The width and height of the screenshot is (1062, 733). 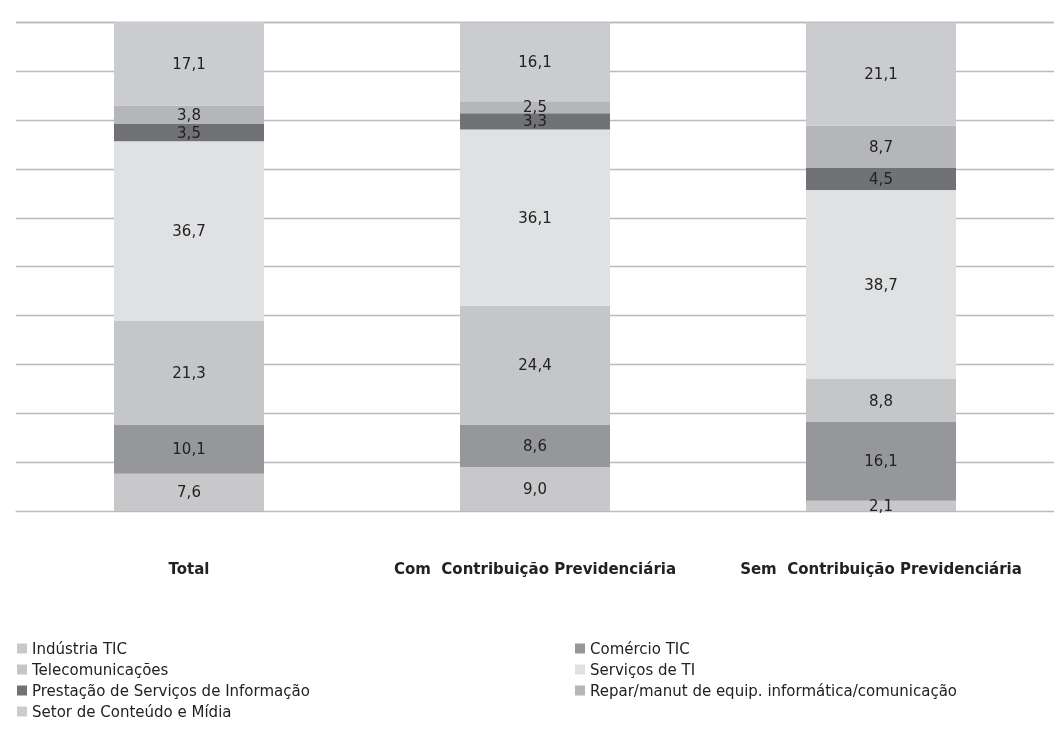 What do you see at coordinates (535, 568) in the screenshot?
I see `x-tick-label: Com Contribuição Previdenciária` at bounding box center [535, 568].